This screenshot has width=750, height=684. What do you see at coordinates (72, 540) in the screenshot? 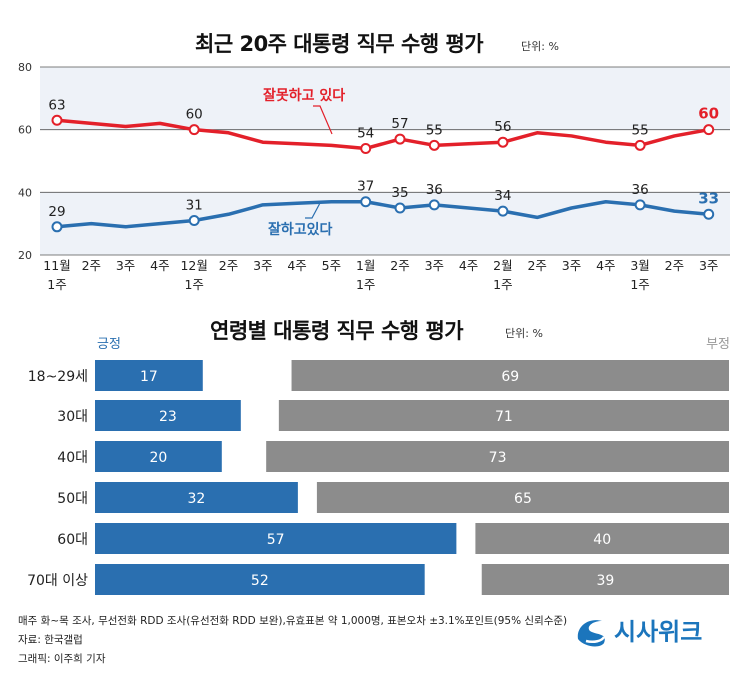
I see `category-label: 60대` at bounding box center [72, 540].